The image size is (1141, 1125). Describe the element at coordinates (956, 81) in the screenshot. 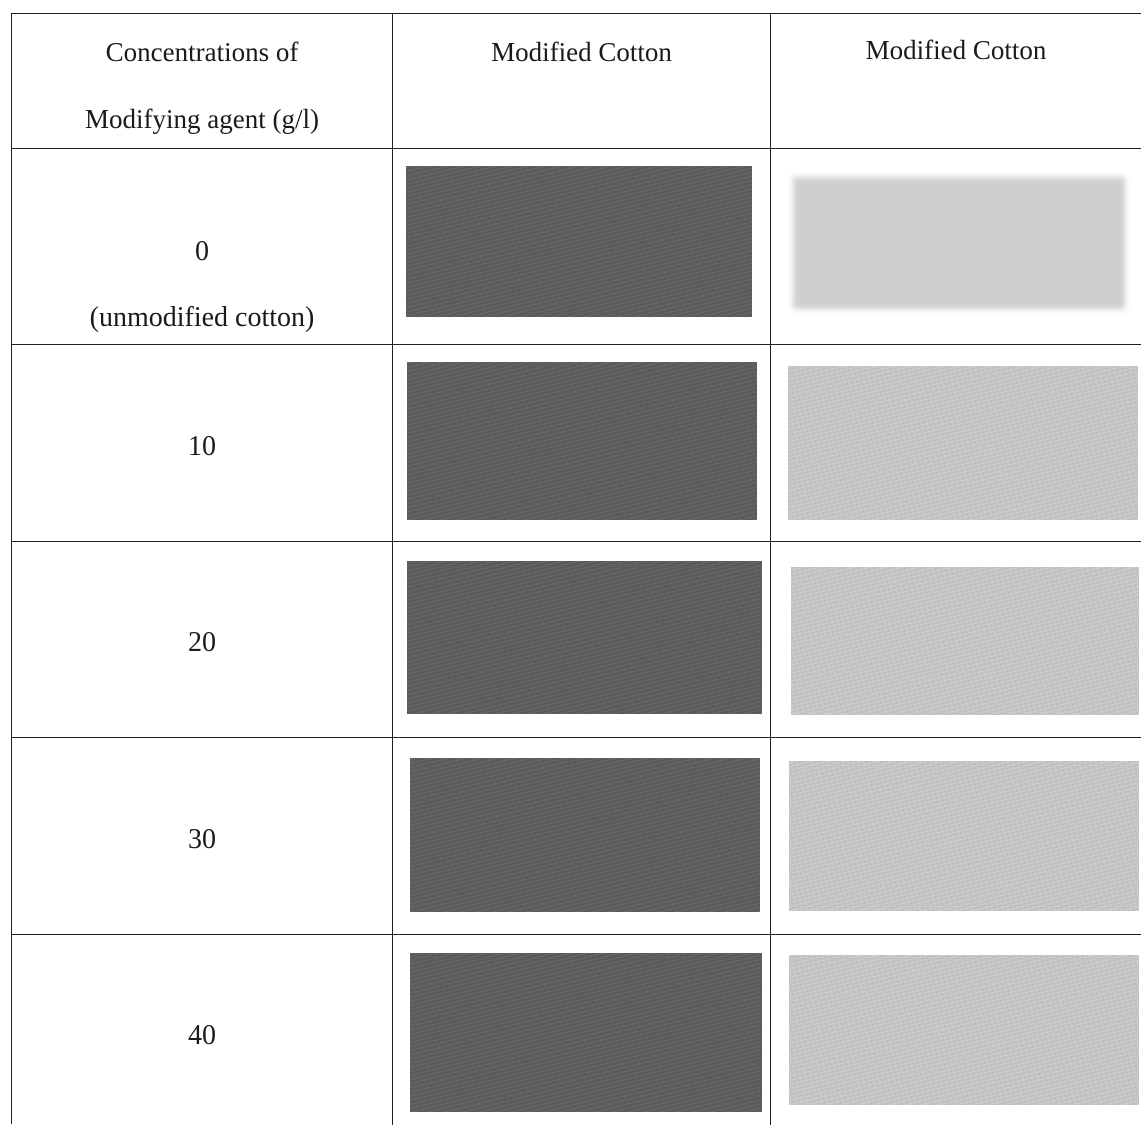

I see `header-cell-modified-cotton-2: Modified Cotton` at that location.